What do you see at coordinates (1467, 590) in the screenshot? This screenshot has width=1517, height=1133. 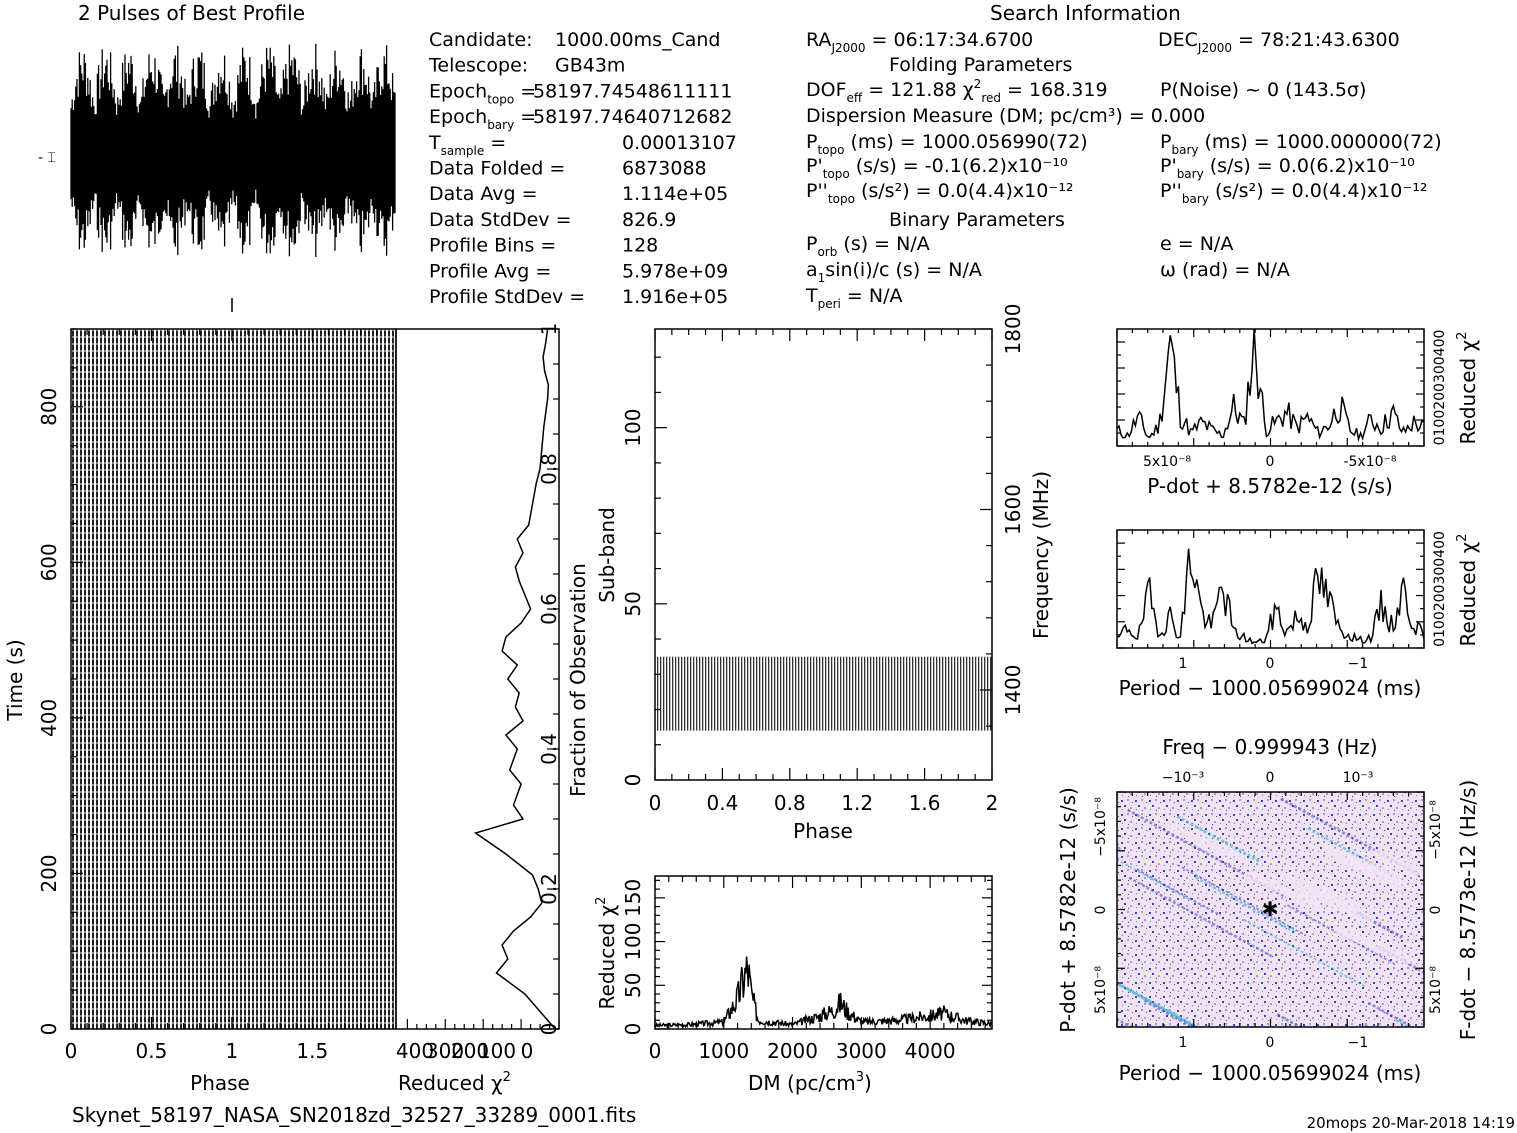 I see `period-ylabel: Reduced χ2` at bounding box center [1467, 590].